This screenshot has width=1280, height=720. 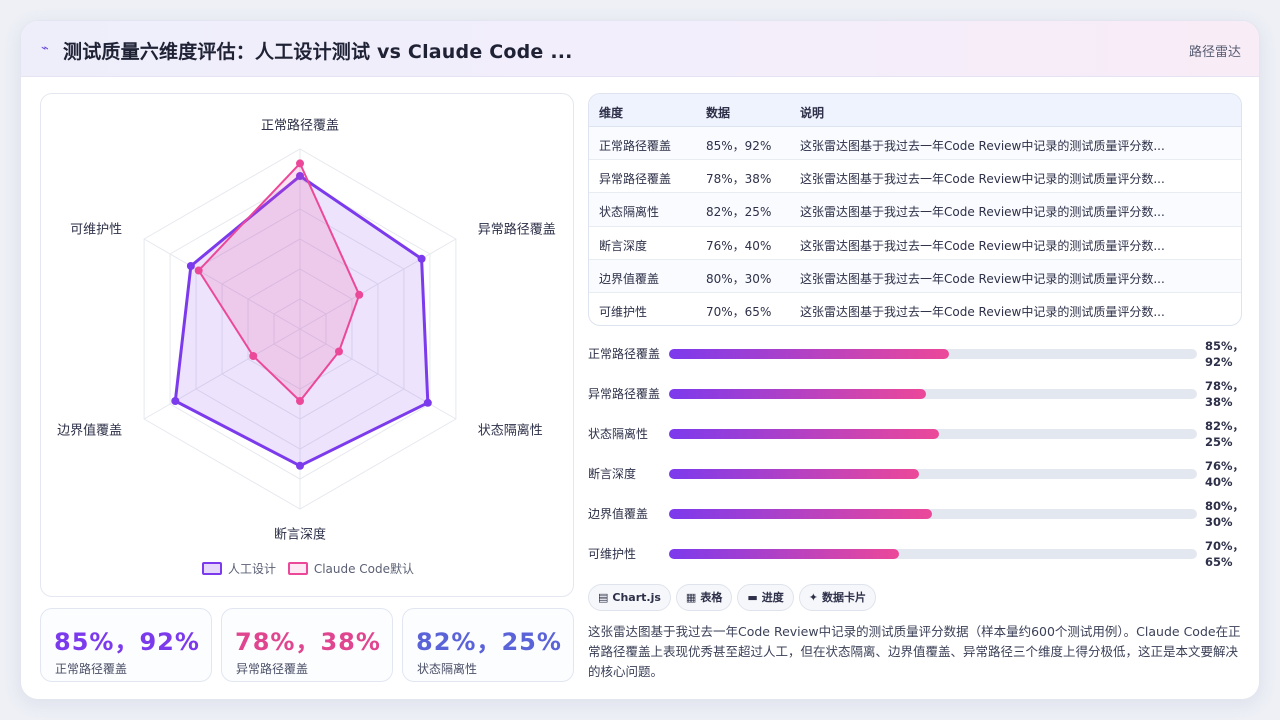 I want to click on legend-label-claude: Claude Code默认, so click(x=364, y=569).